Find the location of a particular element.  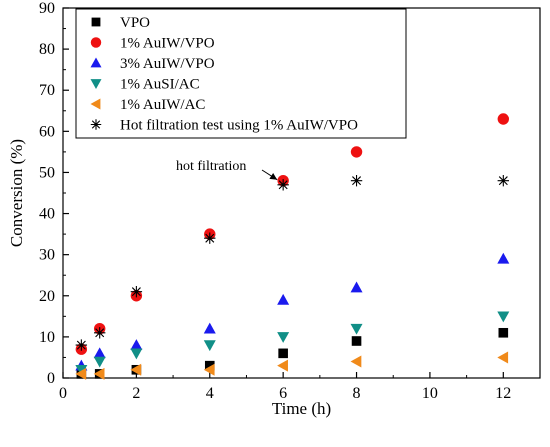

x-tick-label: 10 is located at coordinates (430, 393).